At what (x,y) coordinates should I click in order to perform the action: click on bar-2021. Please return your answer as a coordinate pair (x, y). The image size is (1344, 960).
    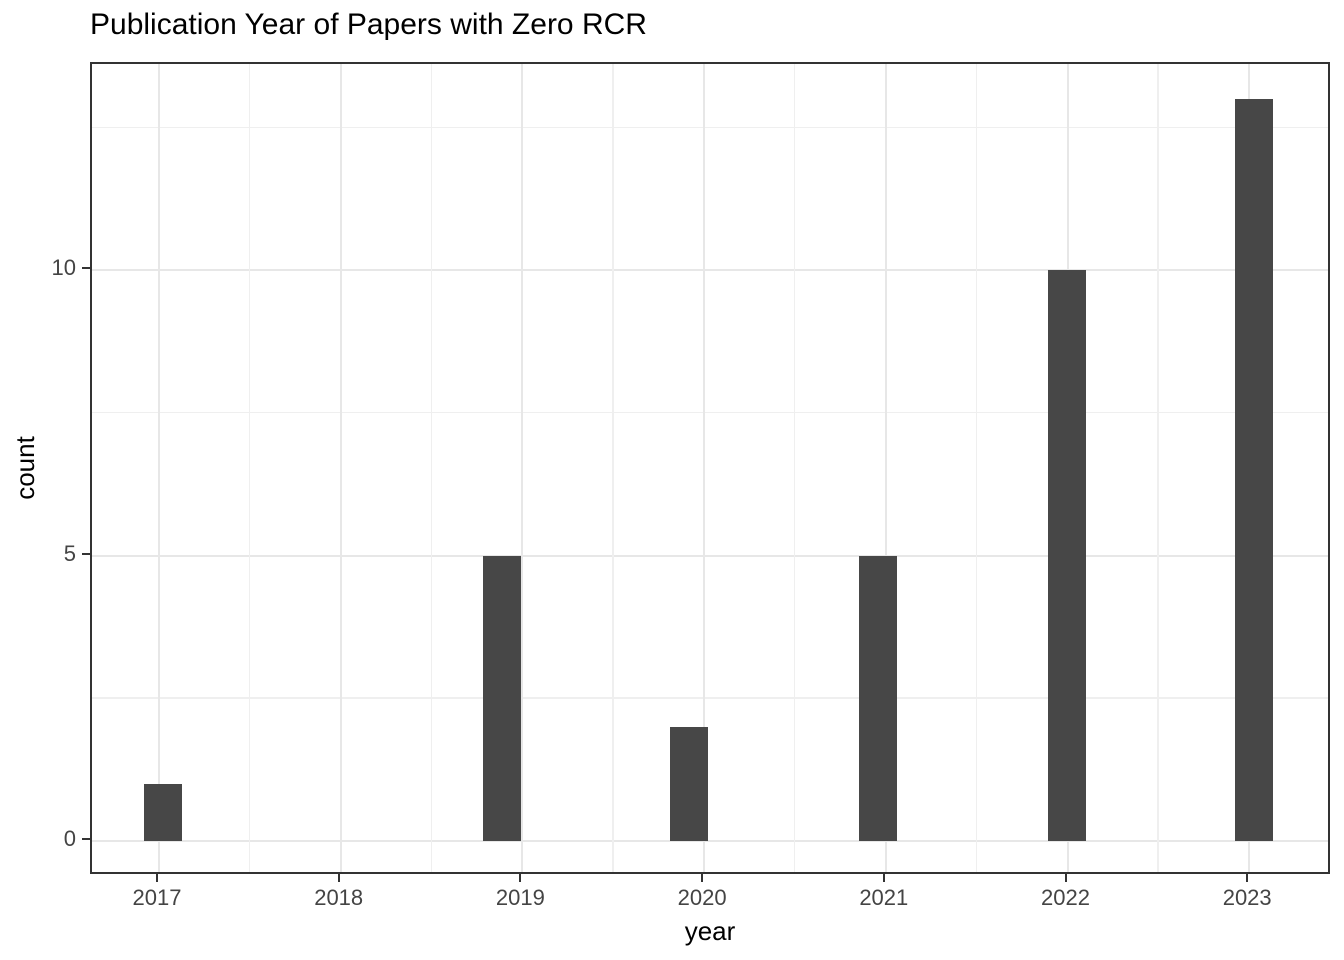
    Looking at the image, I should click on (877, 698).